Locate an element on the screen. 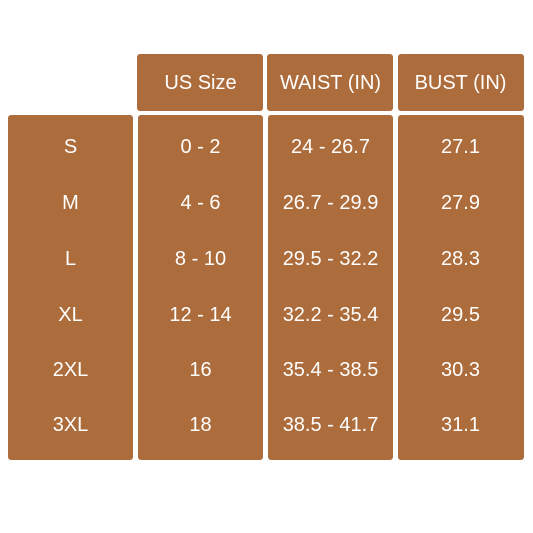 This screenshot has height=533, width=533. size-label: XL is located at coordinates (70, 315).